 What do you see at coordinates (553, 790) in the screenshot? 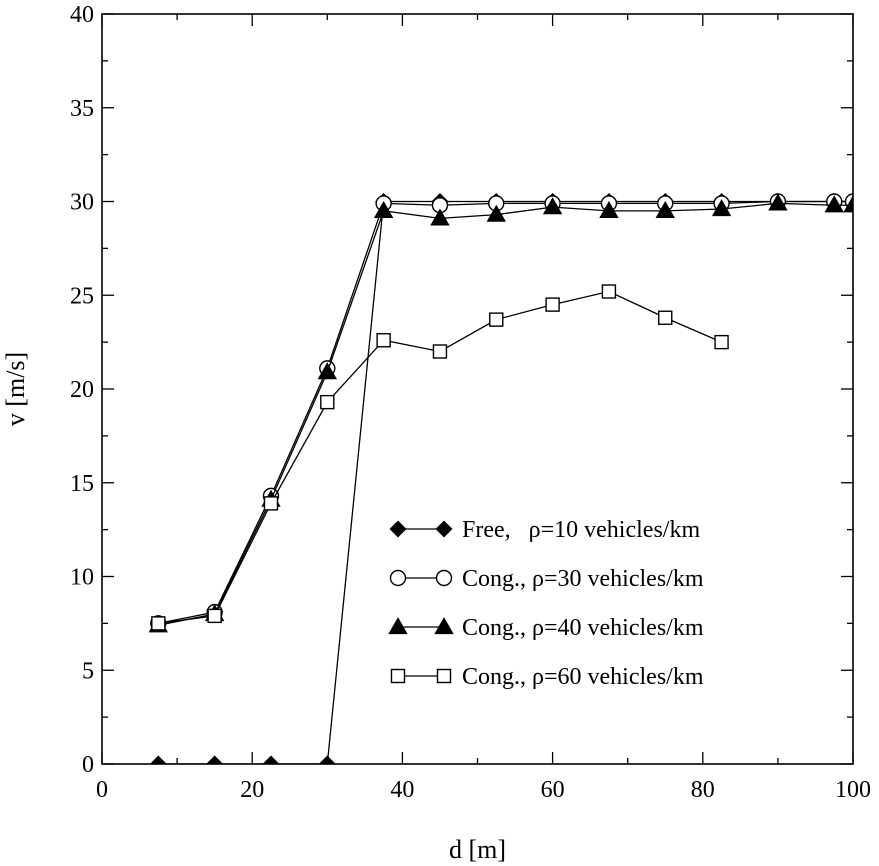
I see `x-tick-label: 60` at bounding box center [553, 790].